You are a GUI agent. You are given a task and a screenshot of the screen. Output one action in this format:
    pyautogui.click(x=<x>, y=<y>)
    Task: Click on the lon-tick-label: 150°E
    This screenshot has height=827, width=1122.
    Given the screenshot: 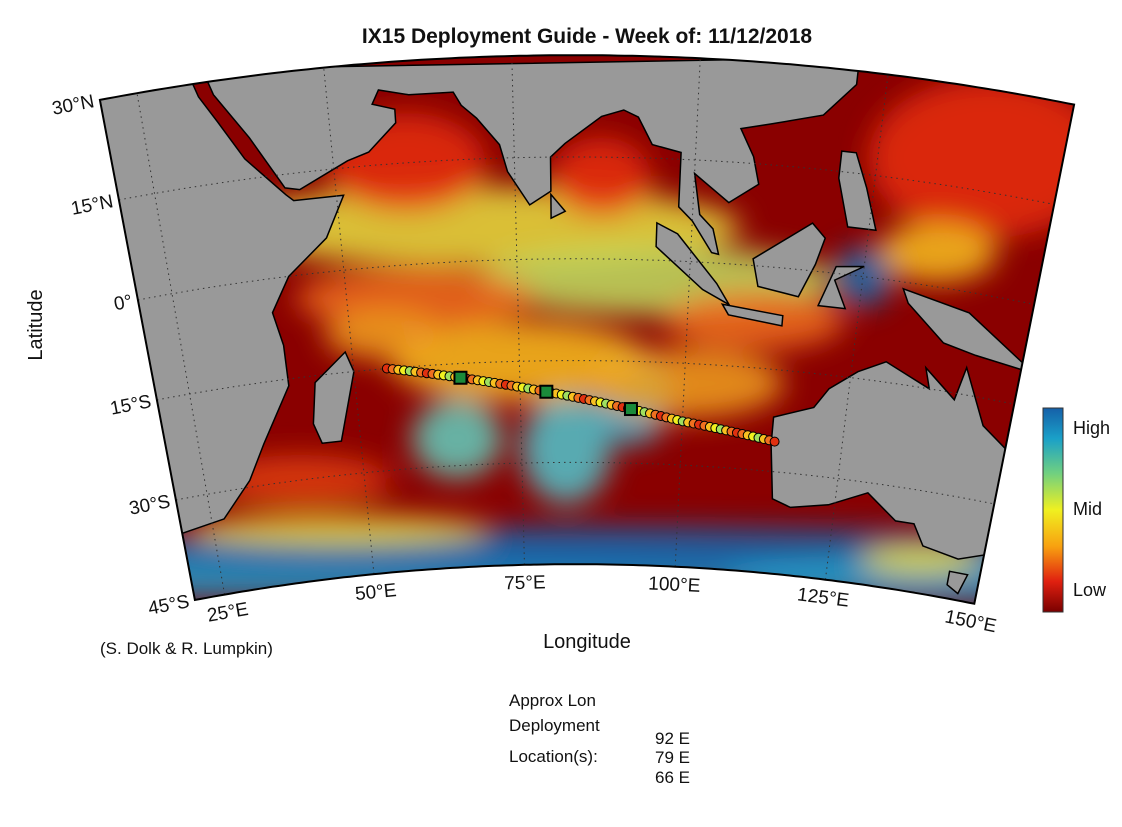 What is the action you would take?
    pyautogui.click(x=970, y=621)
    